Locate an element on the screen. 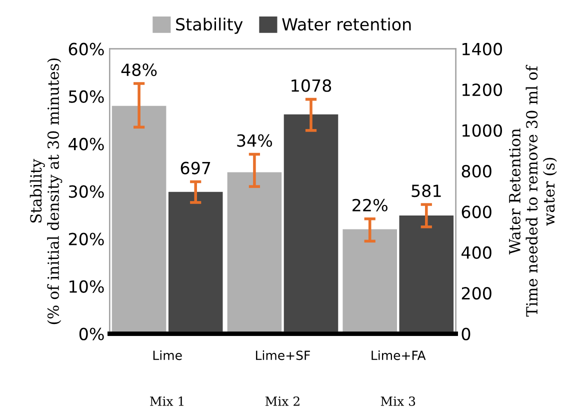 This screenshot has width=577, height=407. data-label: 581 is located at coordinates (426, 191).